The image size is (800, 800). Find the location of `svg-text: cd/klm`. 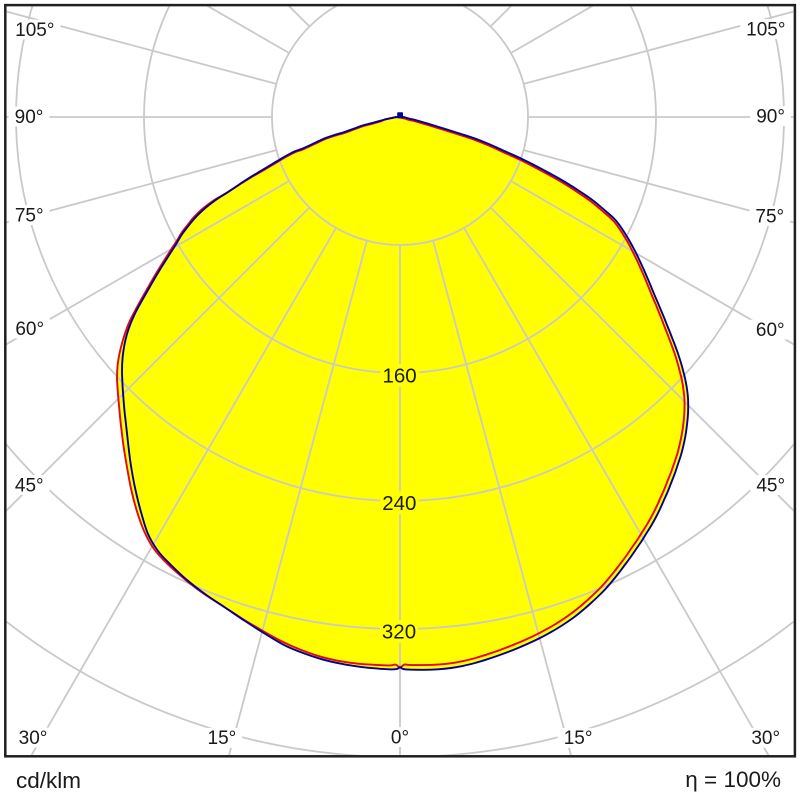

svg-text: cd/klm is located at coordinates (48, 780).